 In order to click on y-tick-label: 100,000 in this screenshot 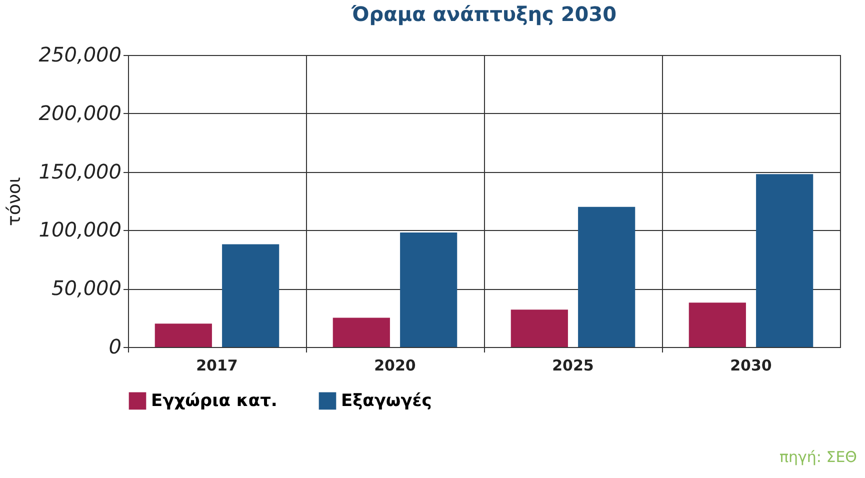, I will do `click(80, 230)`.